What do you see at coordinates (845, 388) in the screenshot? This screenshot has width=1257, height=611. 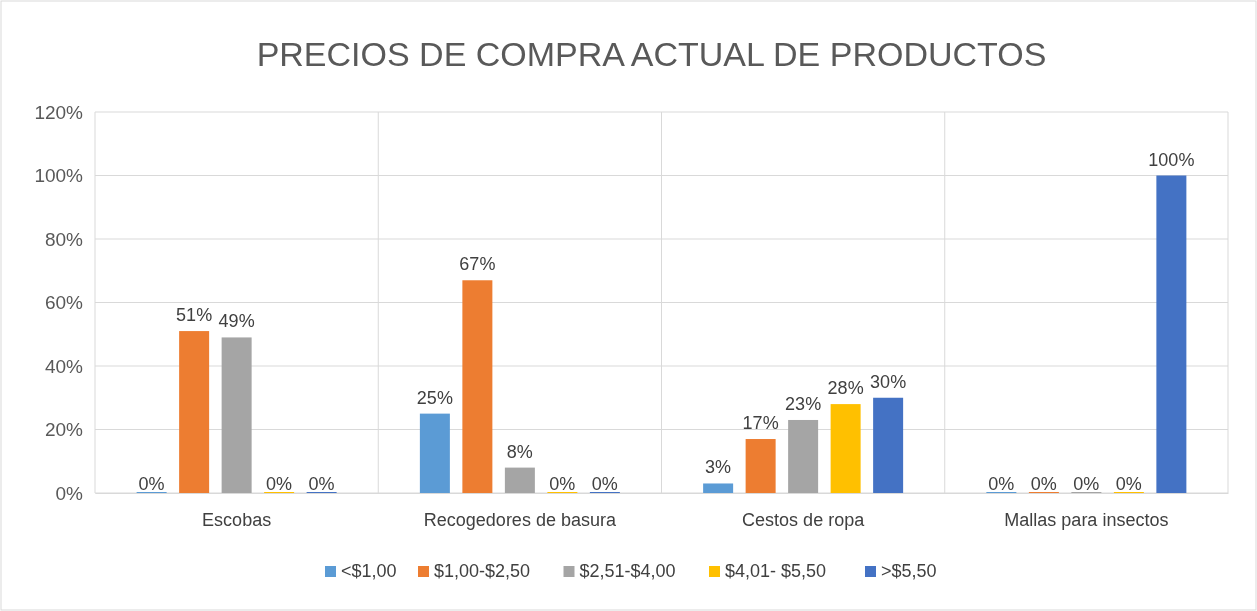 I see `data-label: 28%` at bounding box center [845, 388].